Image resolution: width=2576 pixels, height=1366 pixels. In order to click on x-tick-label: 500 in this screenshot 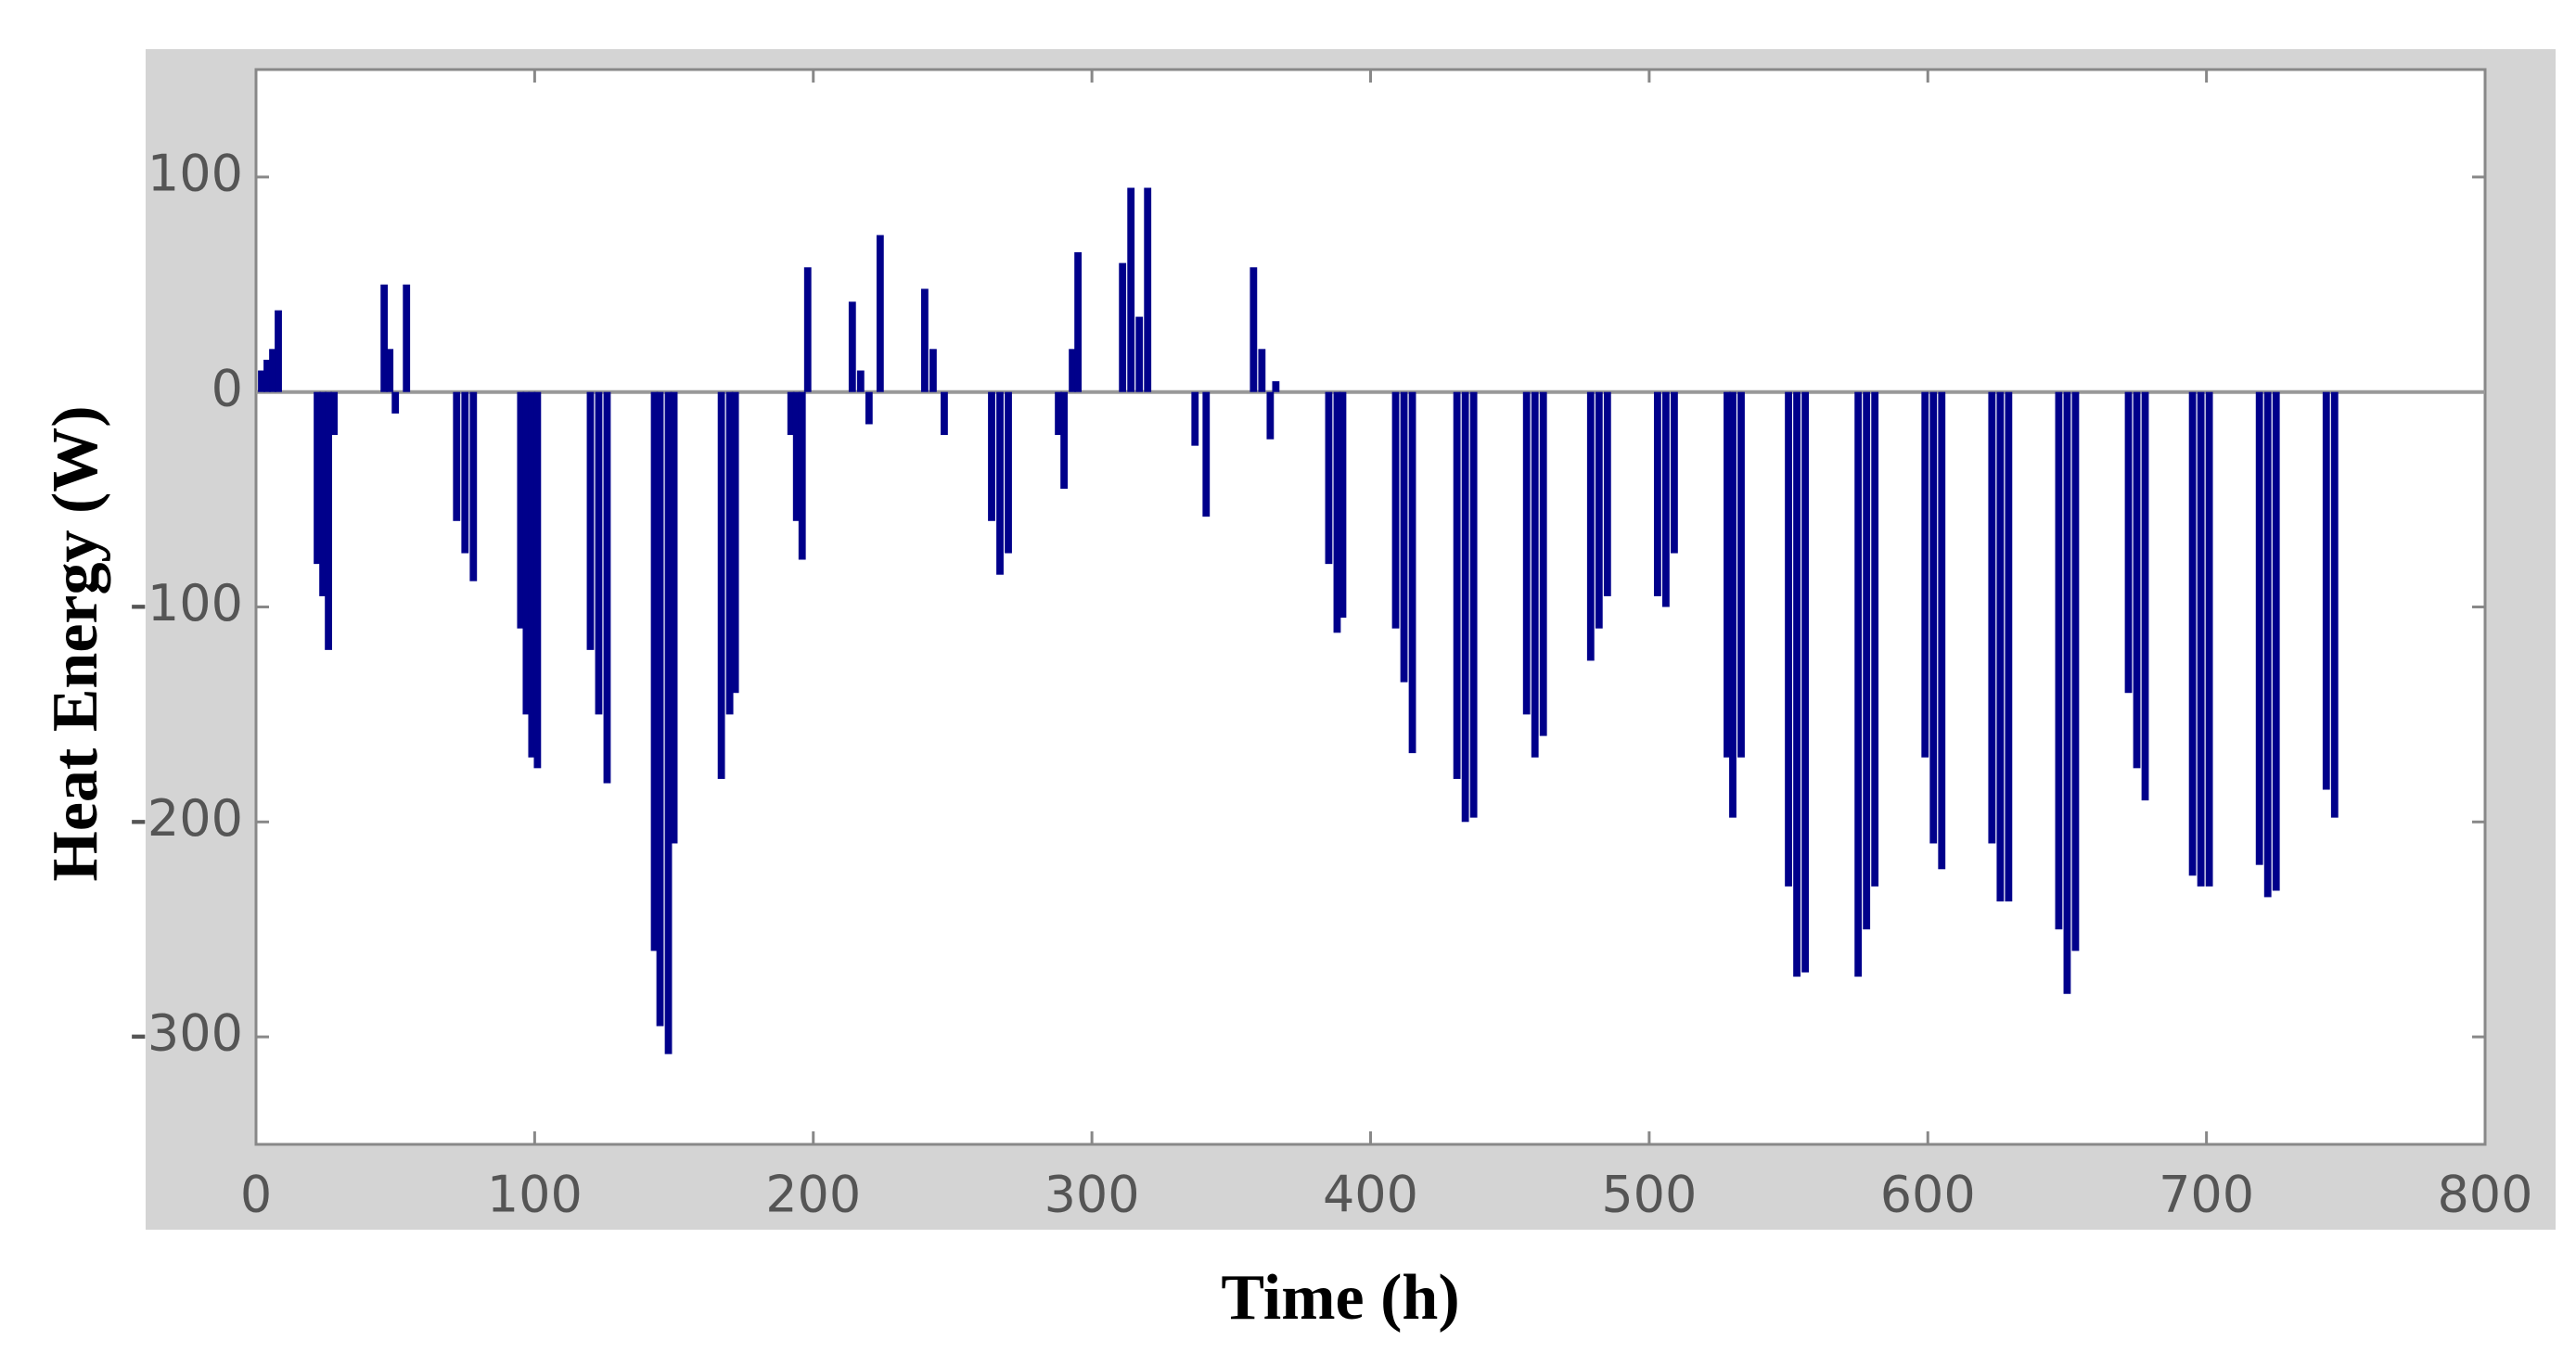, I will do `click(1649, 1195)`.